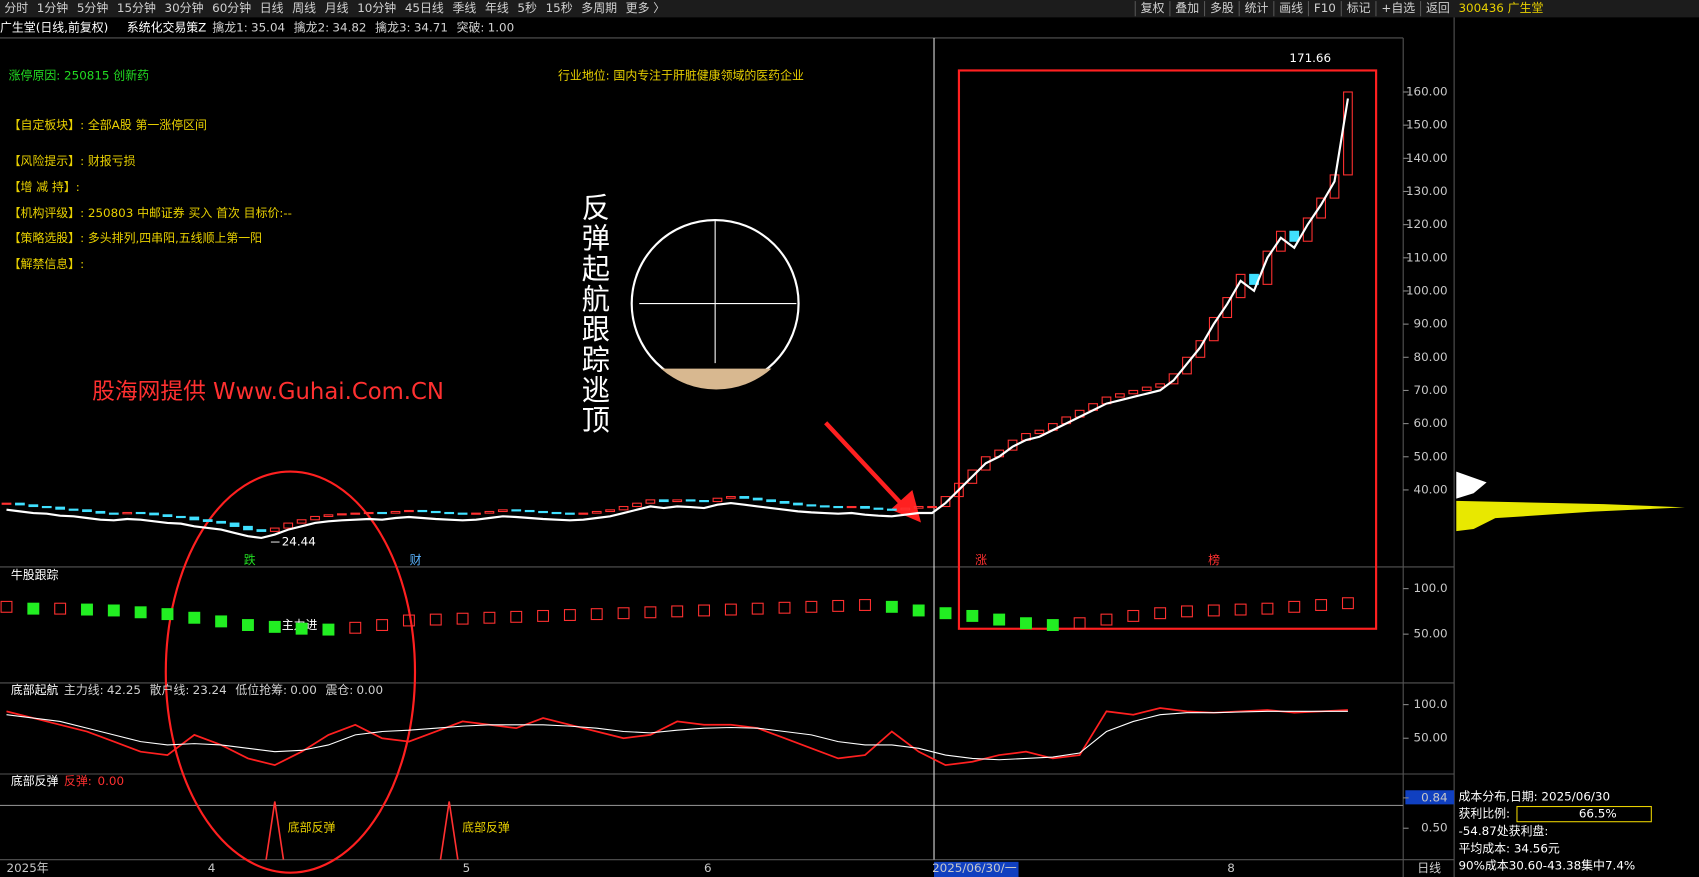 This screenshot has width=1699, height=877. I want to click on spike-label: 底部反弹, so click(486, 828).